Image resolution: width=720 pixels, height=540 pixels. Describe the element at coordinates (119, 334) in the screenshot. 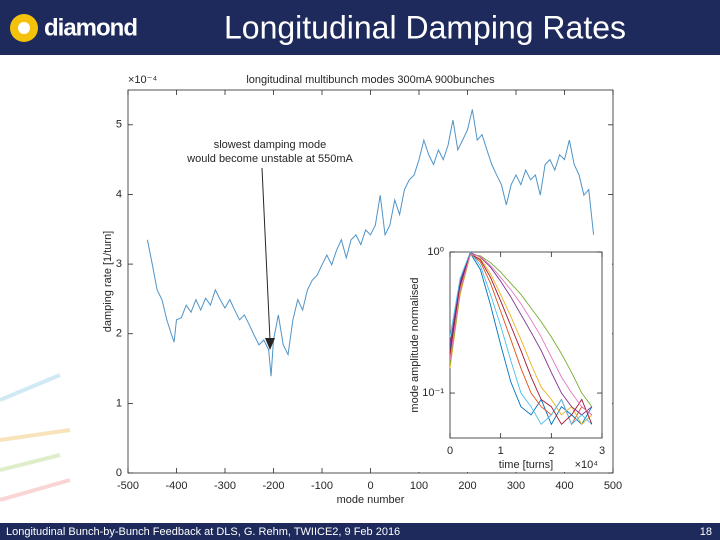

I see `y-tick-label: 2` at that location.